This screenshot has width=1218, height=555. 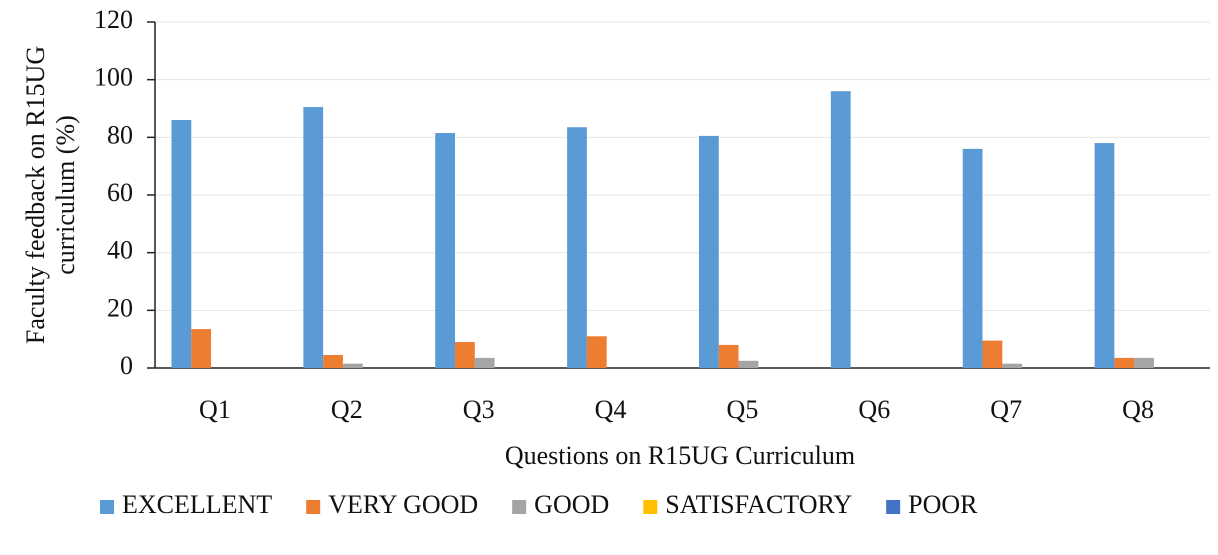 I want to click on legend-label: SATISFACTORY, so click(x=758, y=504).